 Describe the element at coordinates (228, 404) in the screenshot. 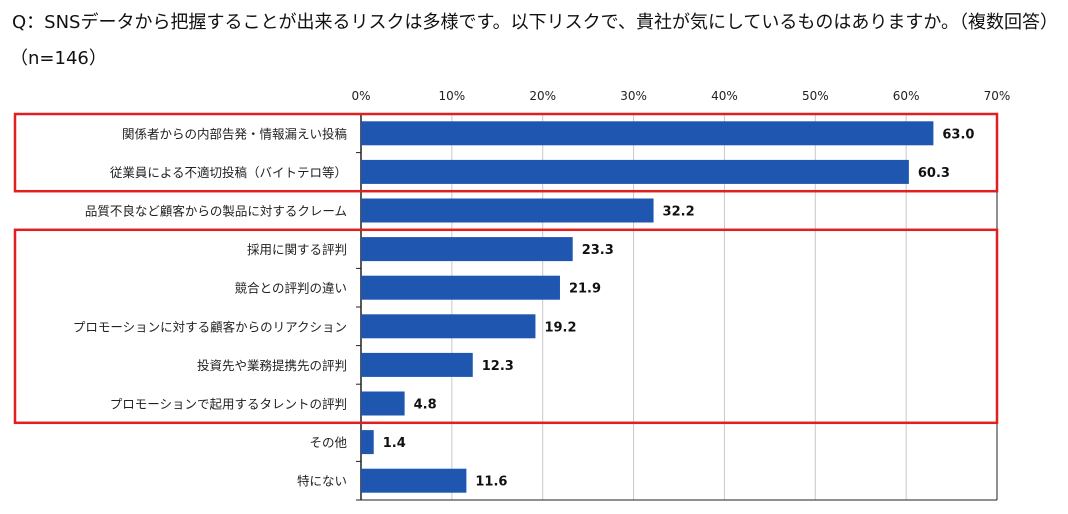

I see `category-label: プロモーションで起用するタレントの評判` at that location.